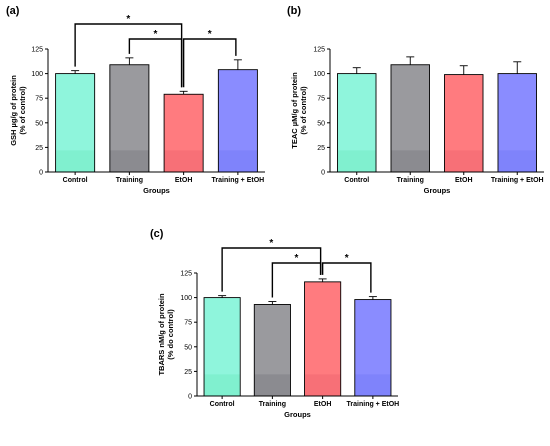 The height and width of the screenshot is (446, 550). I want to click on panel-label: (c), so click(157, 234).